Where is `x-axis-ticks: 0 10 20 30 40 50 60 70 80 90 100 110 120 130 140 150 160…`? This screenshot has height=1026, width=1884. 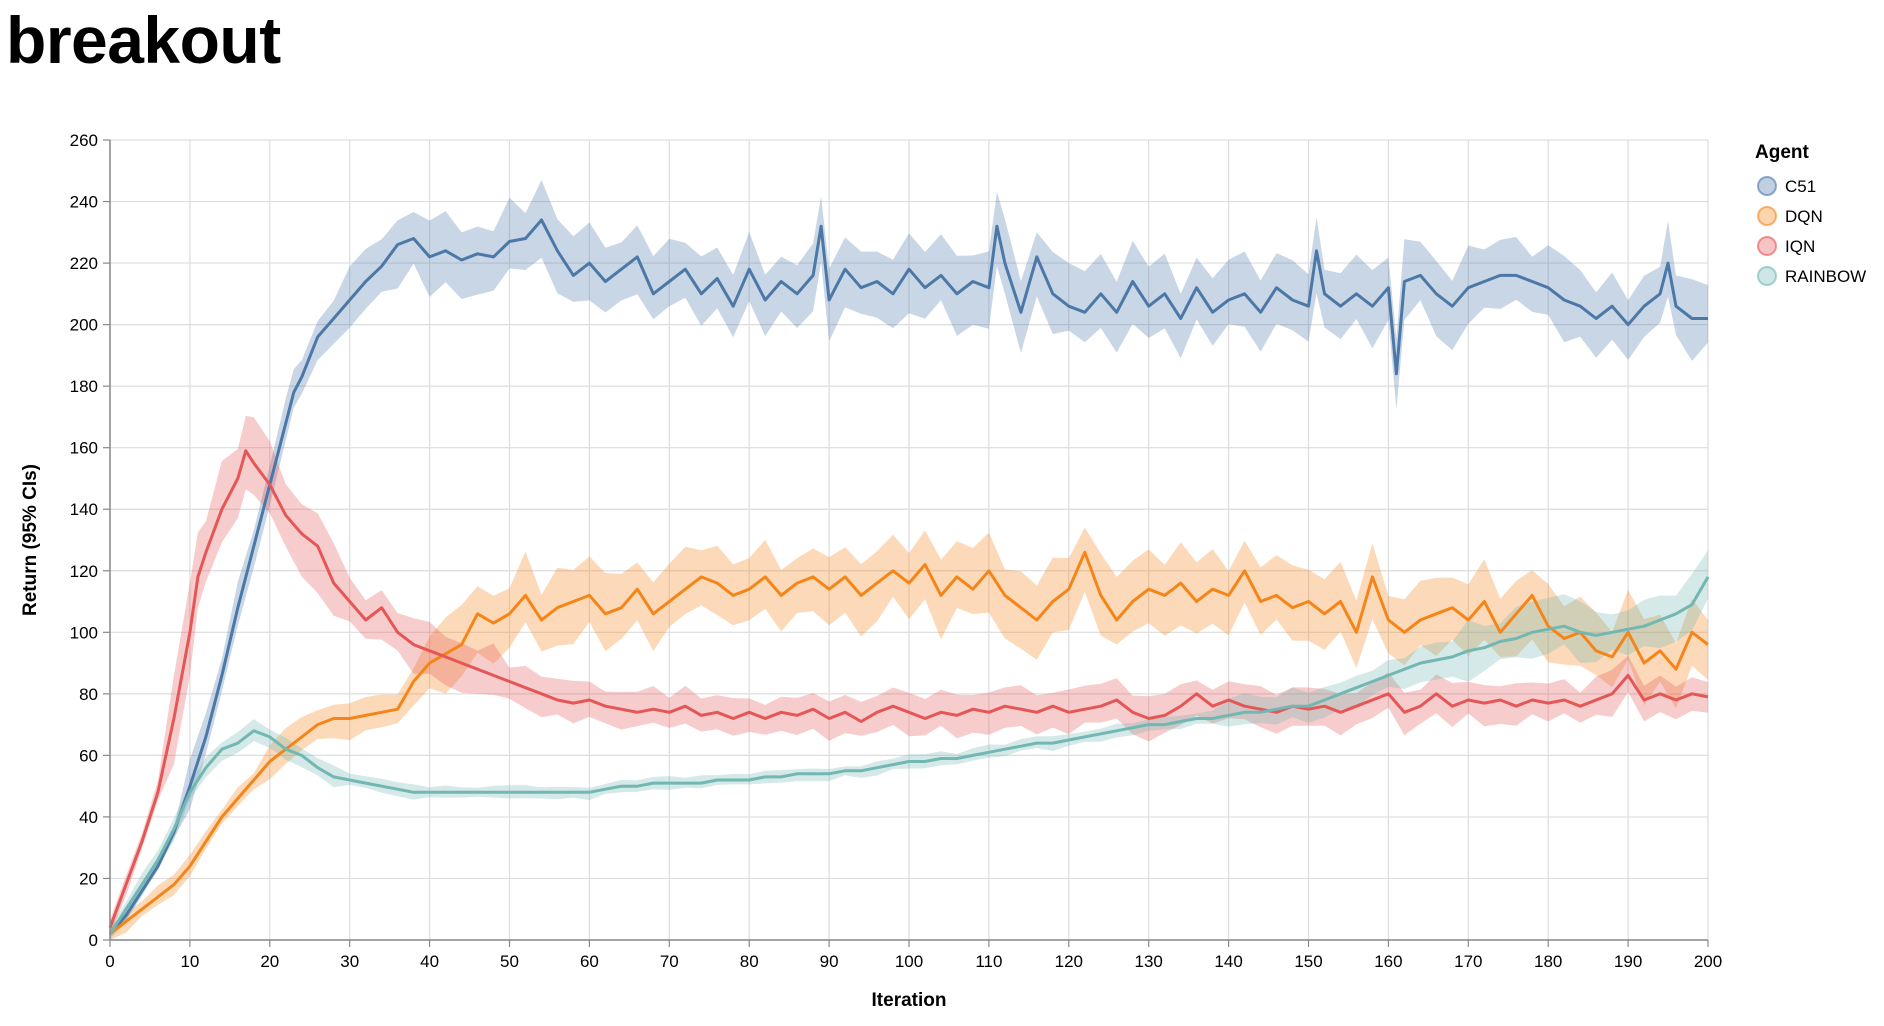
x-axis-ticks: 0 10 20 30 40 50 60 70 80 90 100 110 120 130 140 150 160… is located at coordinates (913, 955).